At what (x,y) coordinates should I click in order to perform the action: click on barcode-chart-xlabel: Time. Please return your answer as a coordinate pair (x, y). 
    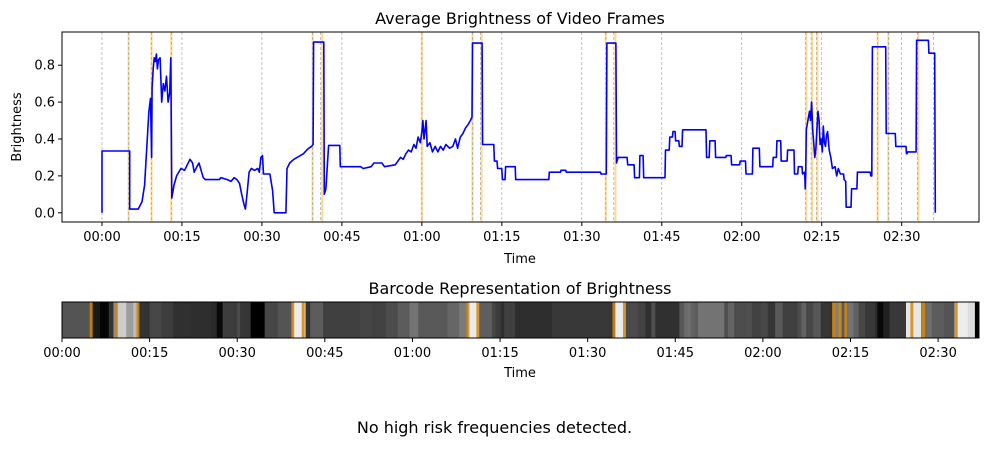
    Looking at the image, I should click on (519, 373).